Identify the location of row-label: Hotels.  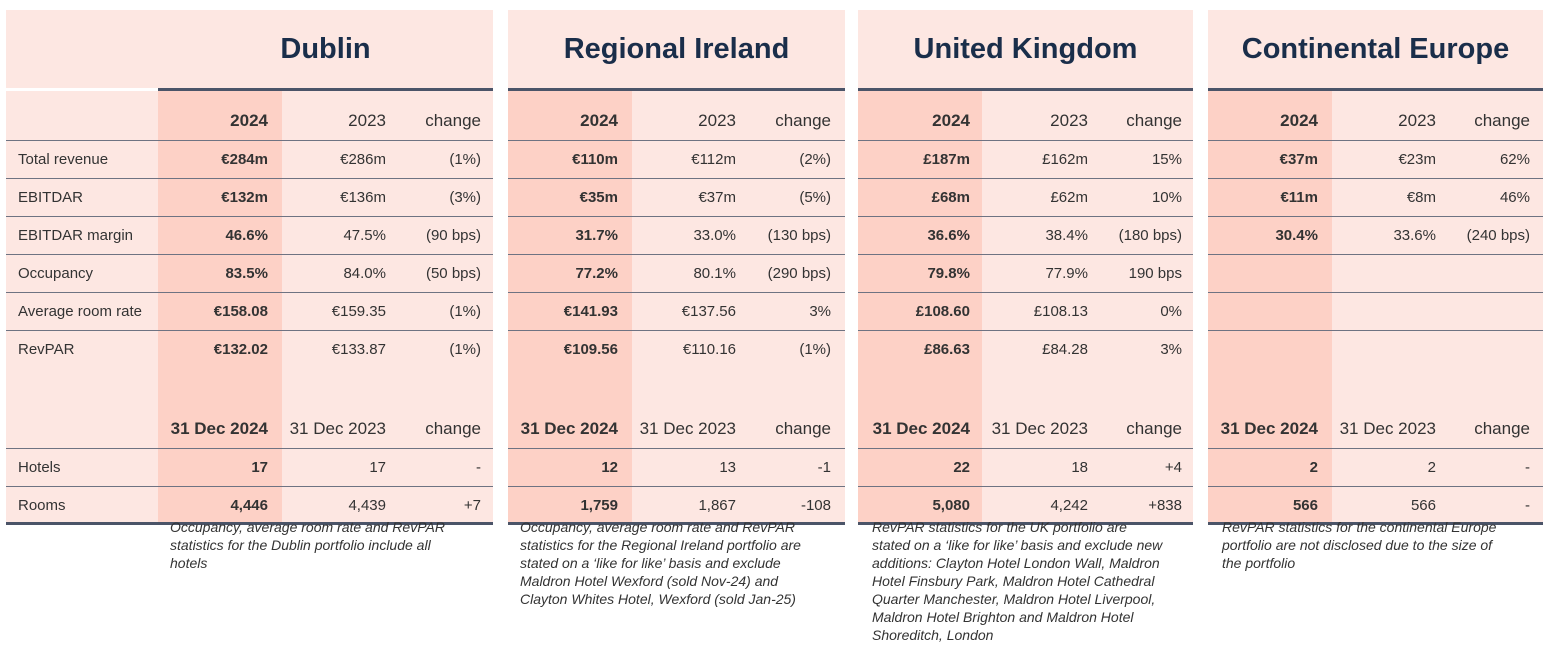
(39, 467).